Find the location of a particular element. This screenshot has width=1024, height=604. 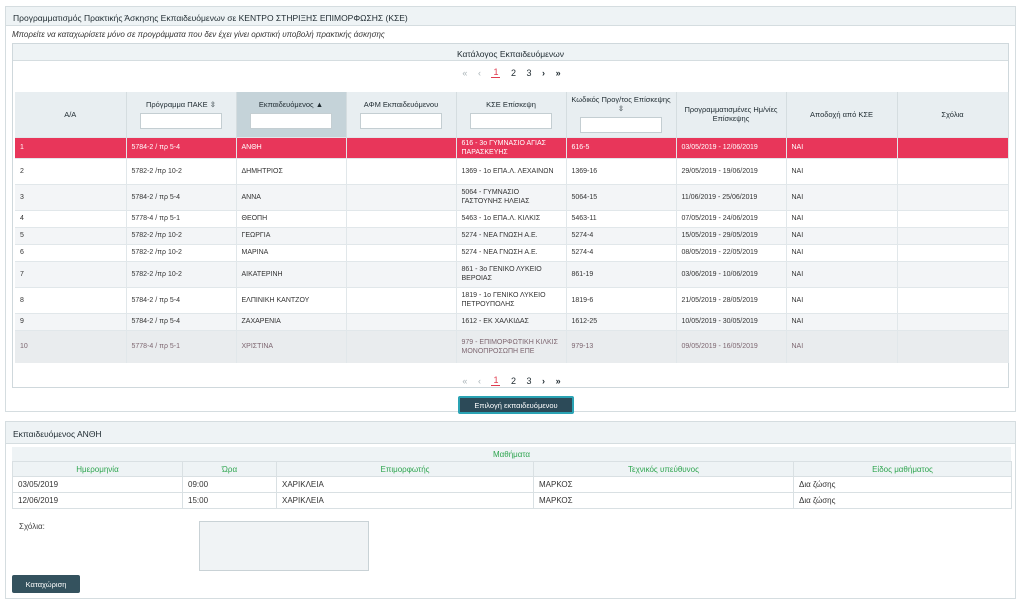

pagination-top: « ‹ 1 2 3 › » is located at coordinates (511, 74).